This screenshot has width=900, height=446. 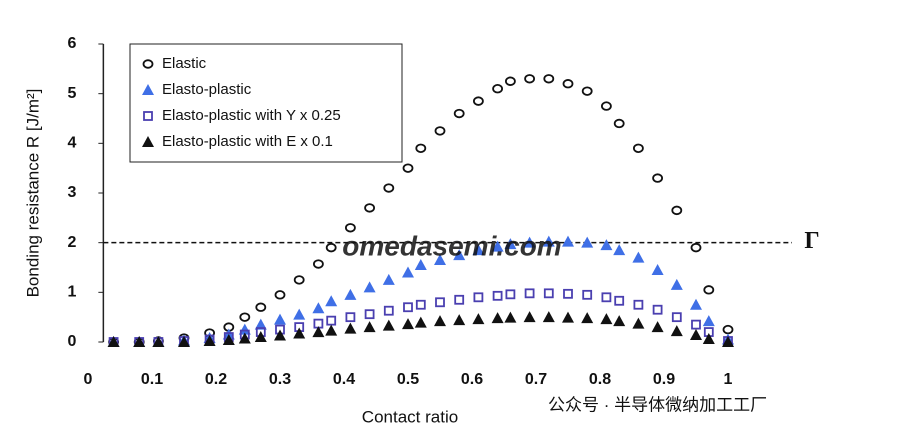 What do you see at coordinates (72, 43) in the screenshot?
I see `y-tick-label: 6` at bounding box center [72, 43].